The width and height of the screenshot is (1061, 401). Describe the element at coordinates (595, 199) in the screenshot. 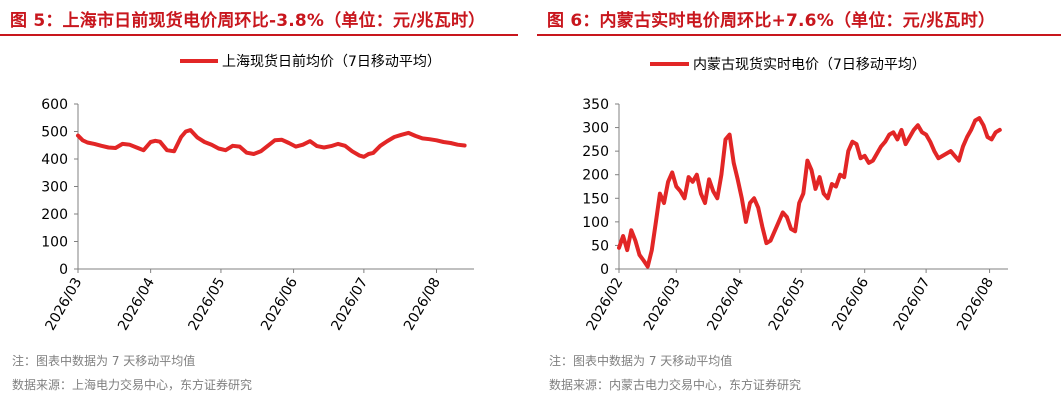

I see `y-tick-label: 150` at that location.